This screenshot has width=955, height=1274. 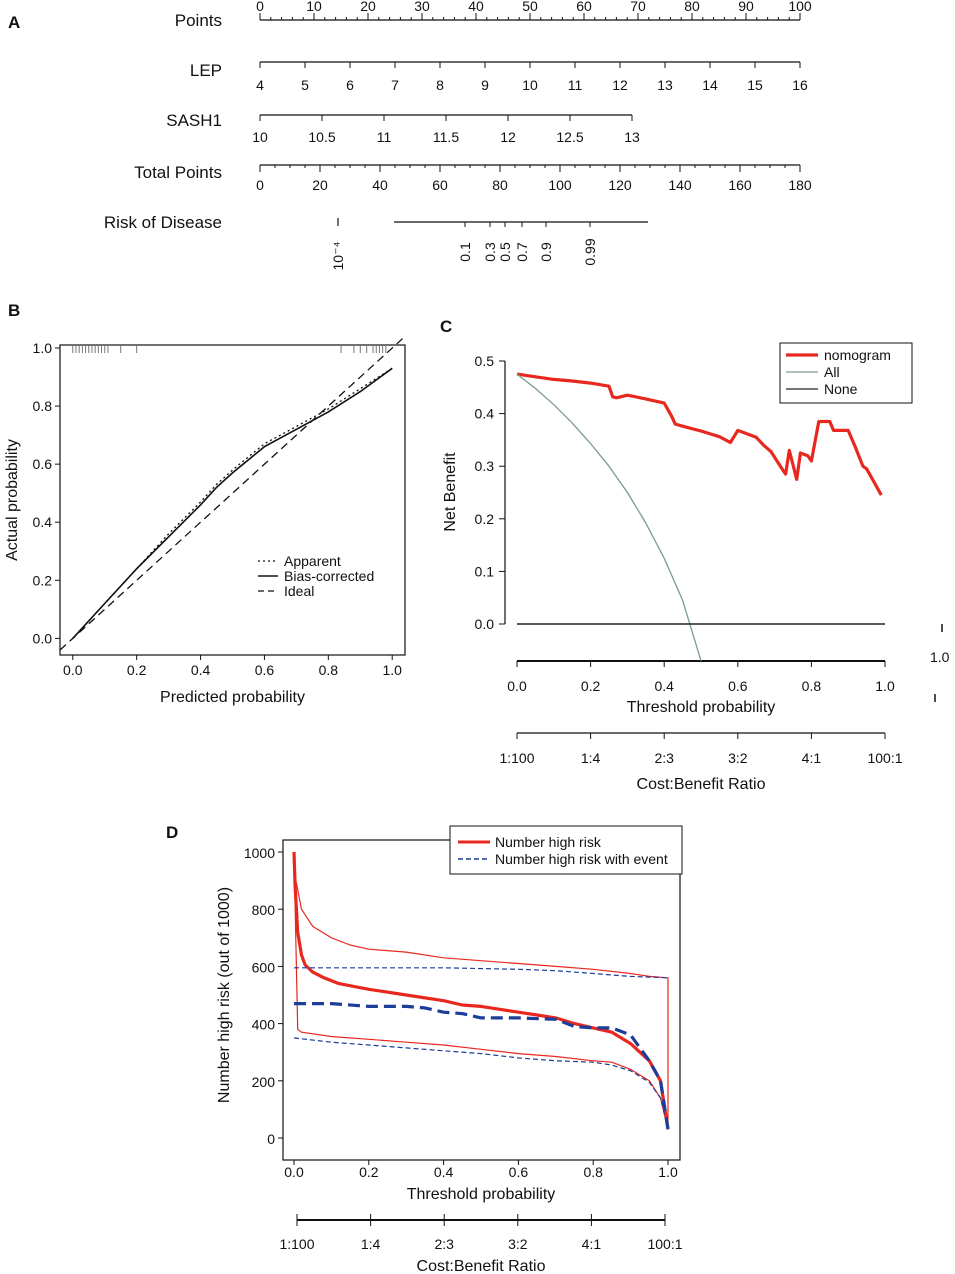 What do you see at coordinates (740, 185) in the screenshot?
I see `total-points-tick-label: 160` at bounding box center [740, 185].